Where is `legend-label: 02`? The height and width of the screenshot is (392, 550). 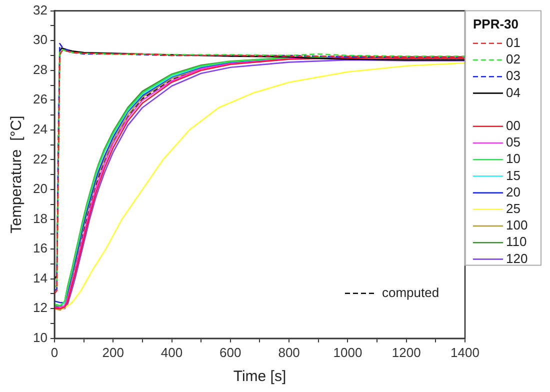 legend-label: 02 is located at coordinates (513, 59).